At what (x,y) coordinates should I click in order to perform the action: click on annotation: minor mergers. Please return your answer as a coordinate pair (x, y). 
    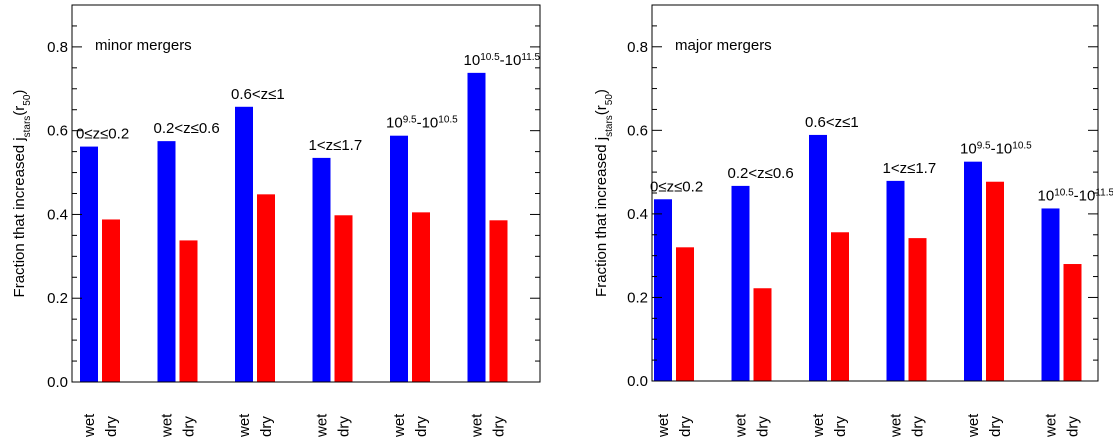
    Looking at the image, I should click on (143, 45).